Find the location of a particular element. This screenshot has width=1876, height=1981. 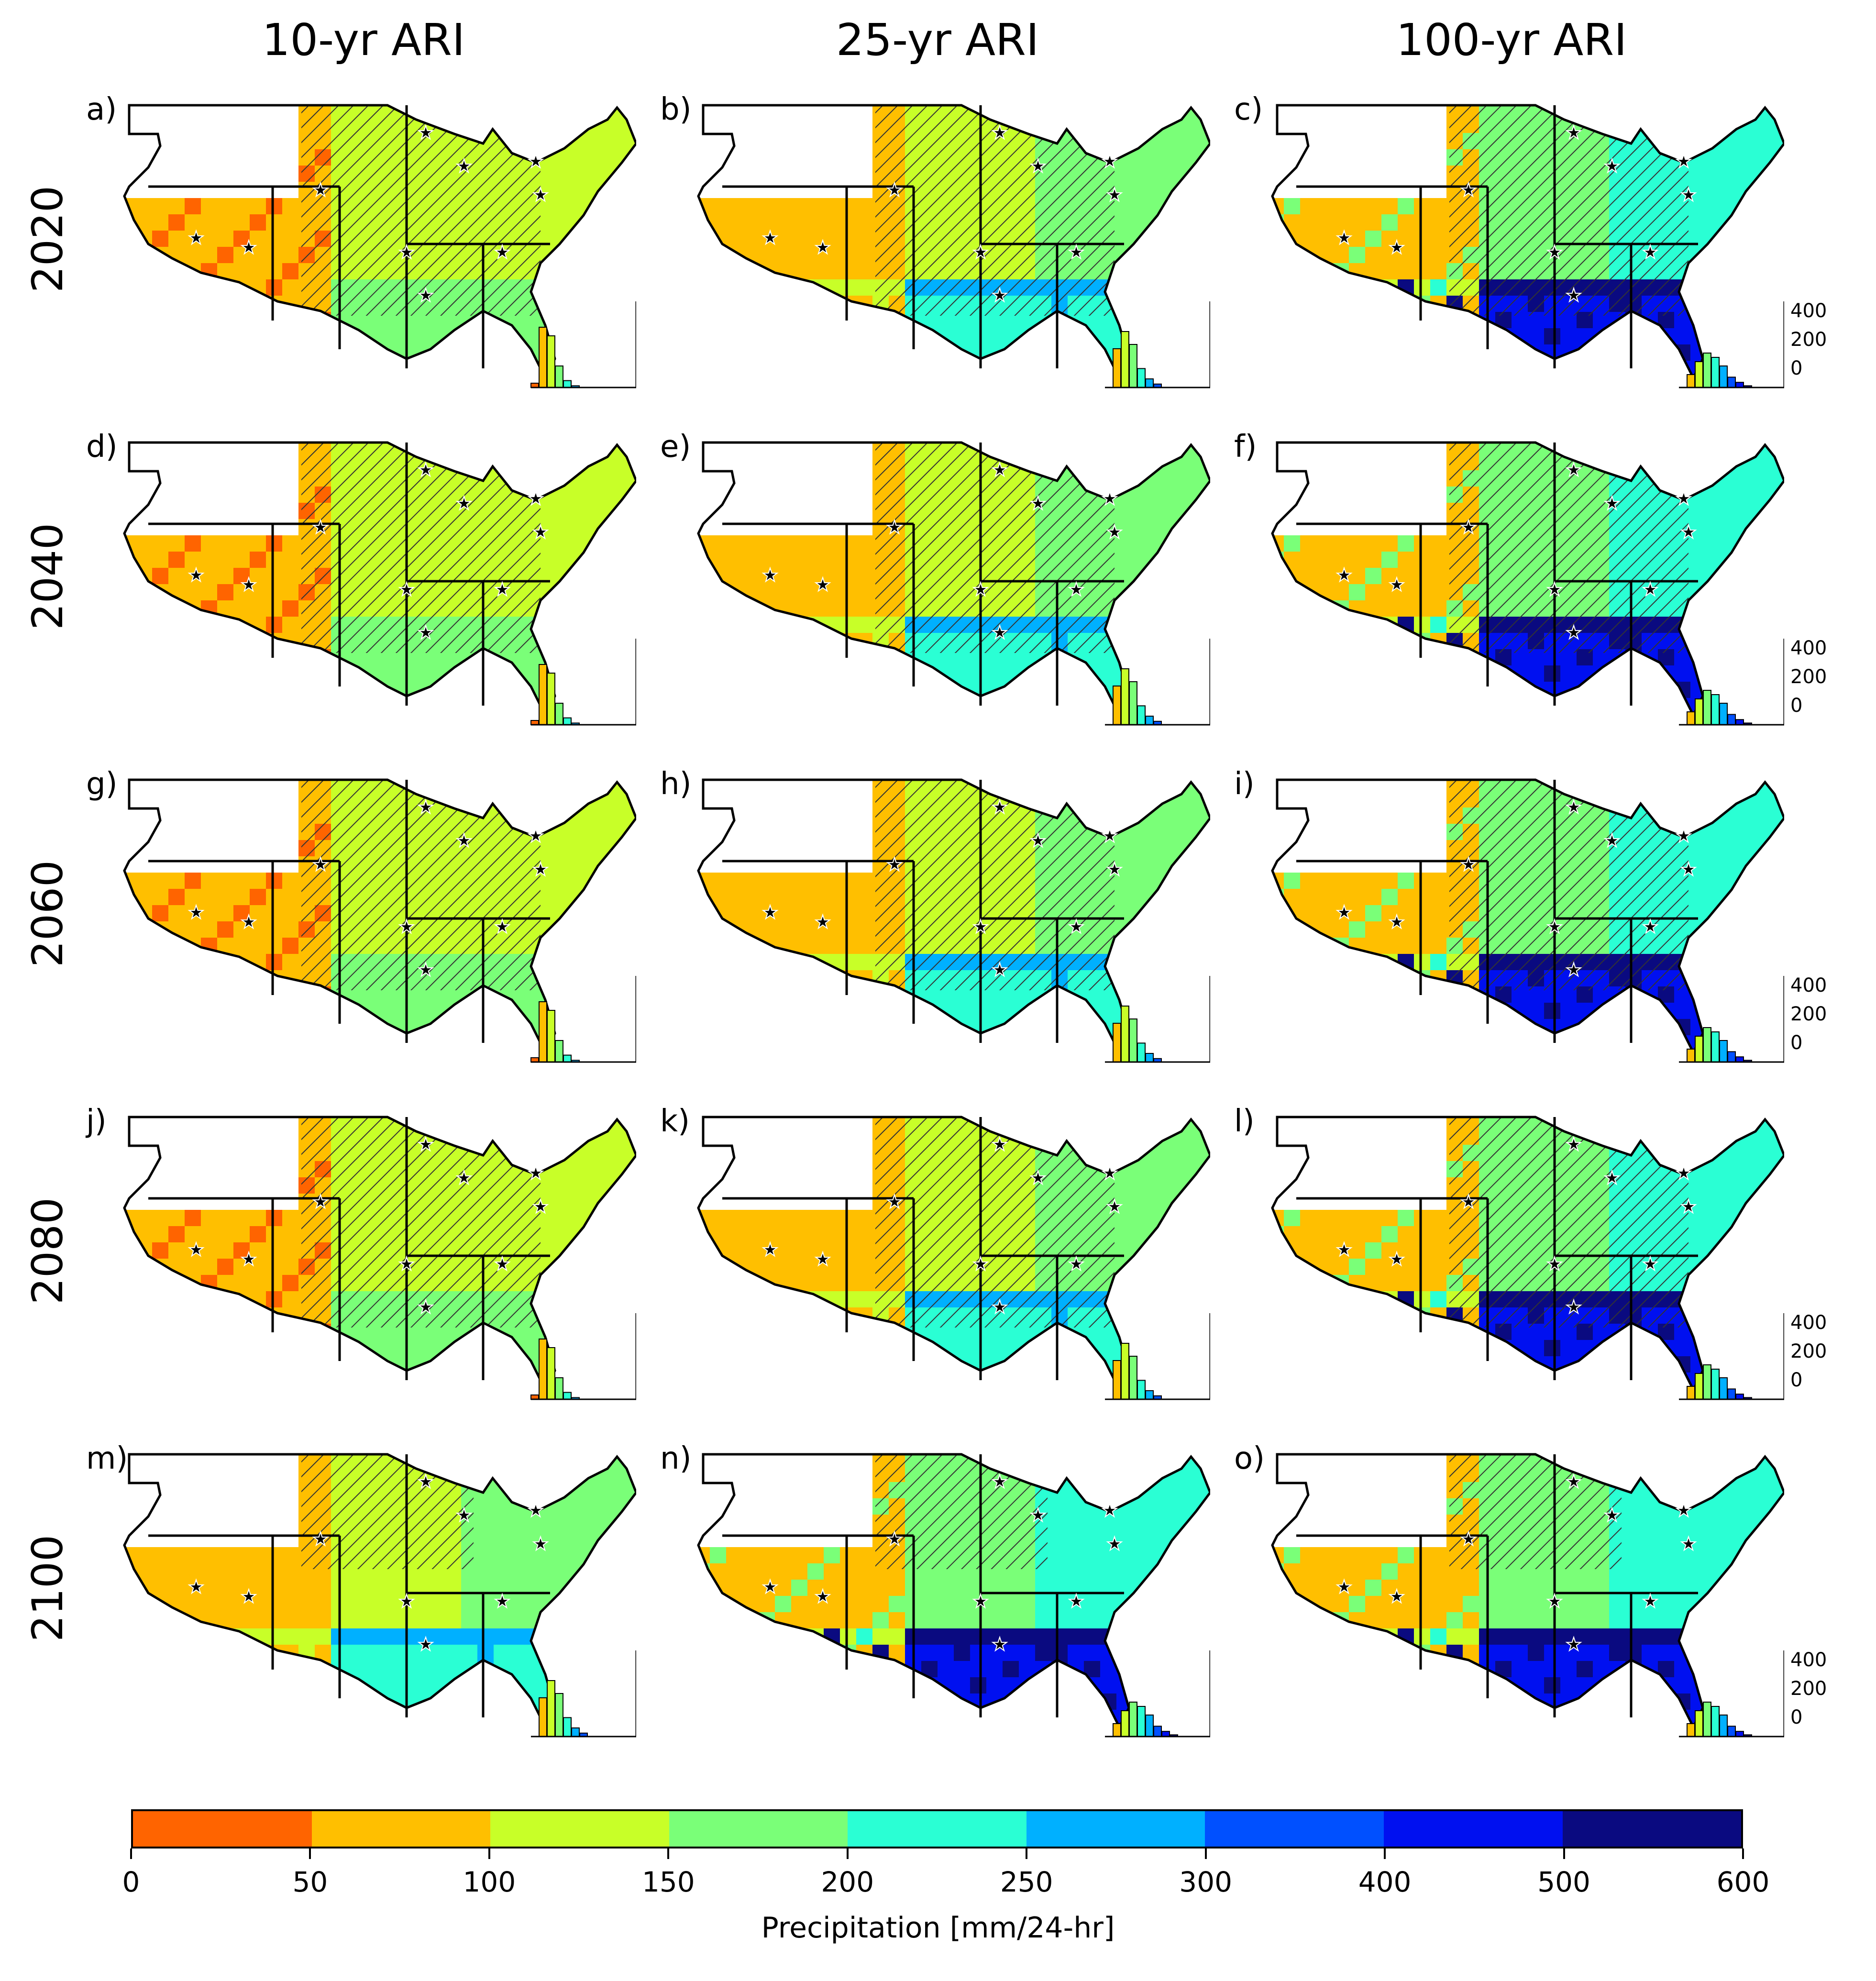

map-panel: l) ★ ★ ★ ★ ★ ★ ★ ★ ★ ★ 400 200 0 is located at coordinates (1530, 1263).